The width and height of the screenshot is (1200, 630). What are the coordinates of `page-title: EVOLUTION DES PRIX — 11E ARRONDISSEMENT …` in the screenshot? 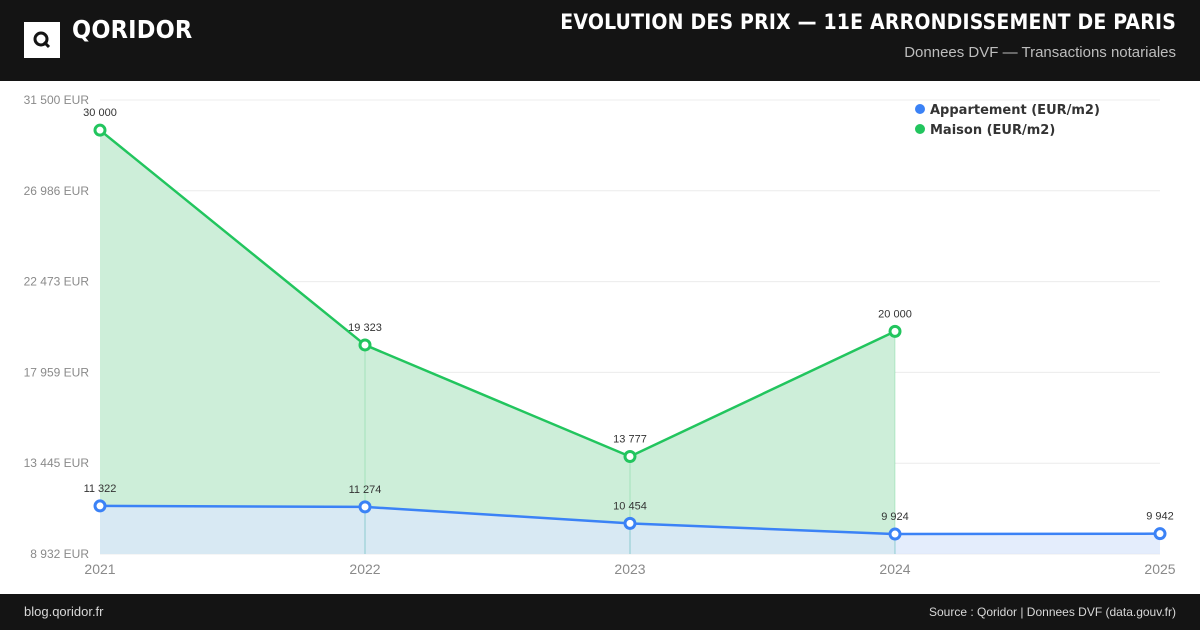 It's located at (868, 22).